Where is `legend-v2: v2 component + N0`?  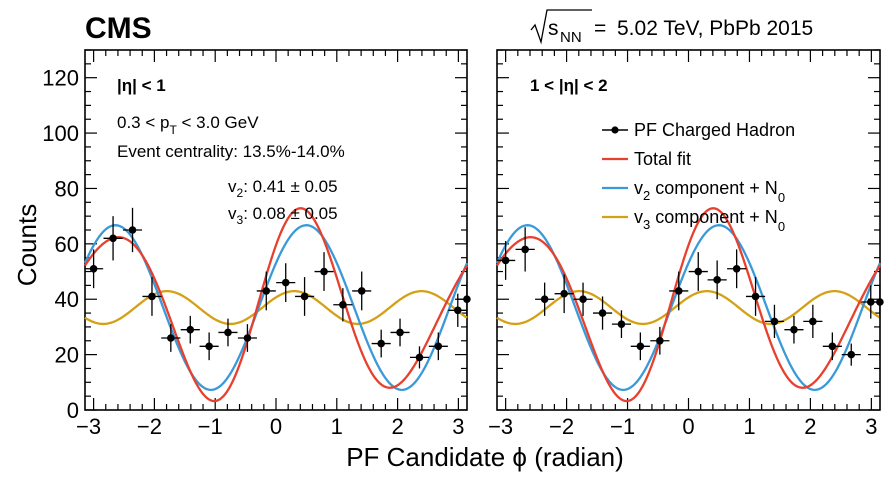 legend-v2: v2 component + N0 is located at coordinates (693, 191).